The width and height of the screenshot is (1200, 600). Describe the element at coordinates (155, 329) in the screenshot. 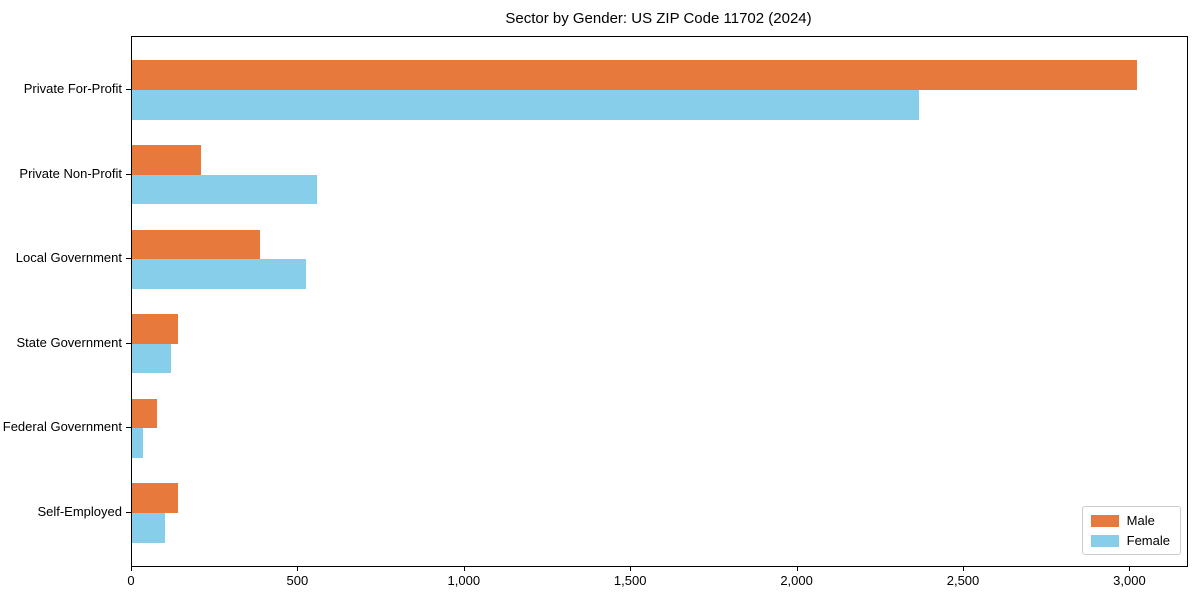

I see `bar-male-state-government` at that location.